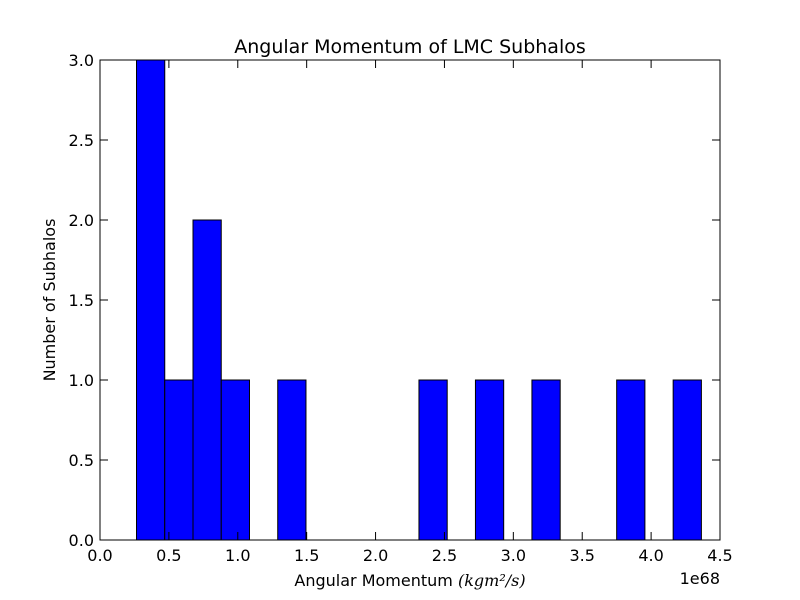 The image size is (800, 600). What do you see at coordinates (49, 300) in the screenshot?
I see `y-axis-label: Number of Subhalos` at bounding box center [49, 300].